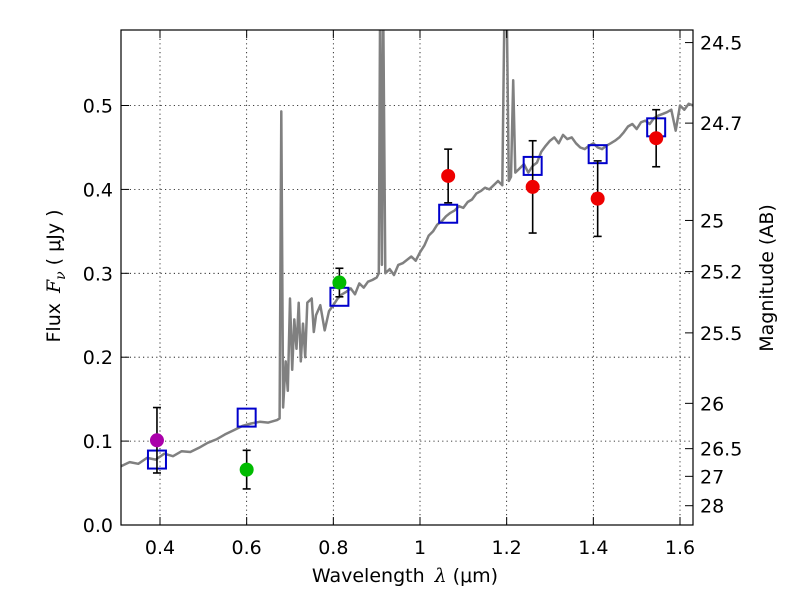 The width and height of the screenshot is (800, 600). What do you see at coordinates (98, 107) in the screenshot?
I see `y-tick-label: 0.5` at bounding box center [98, 107].